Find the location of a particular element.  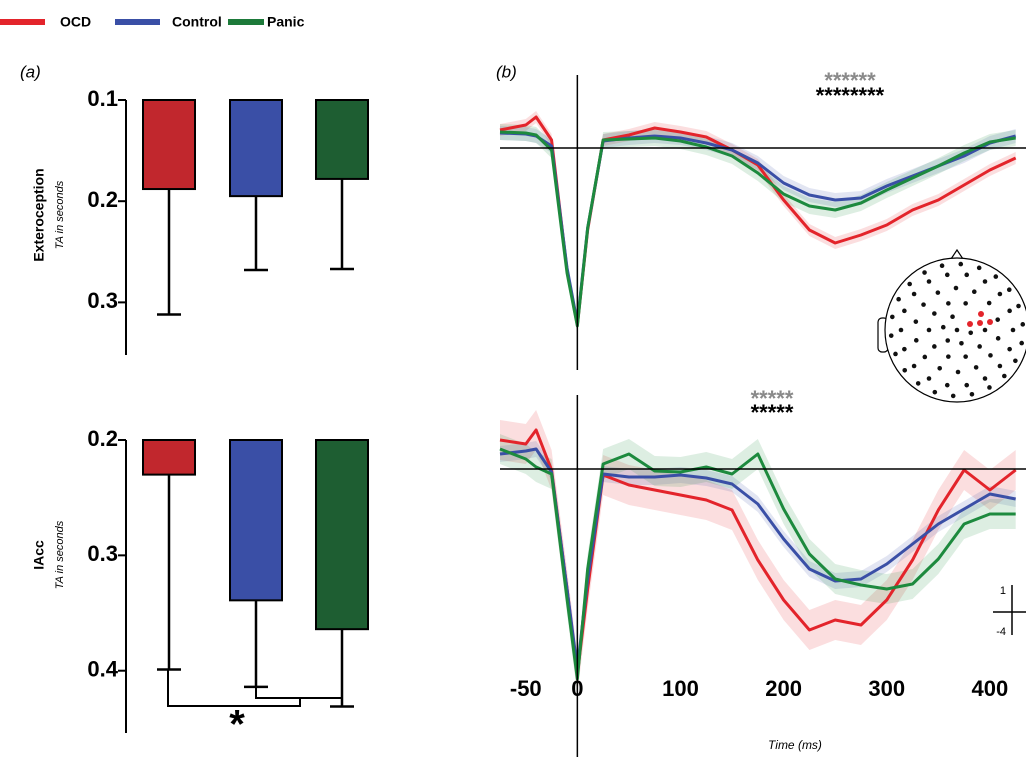

y-axis-title: IAcc is located at coordinates (39, 555).